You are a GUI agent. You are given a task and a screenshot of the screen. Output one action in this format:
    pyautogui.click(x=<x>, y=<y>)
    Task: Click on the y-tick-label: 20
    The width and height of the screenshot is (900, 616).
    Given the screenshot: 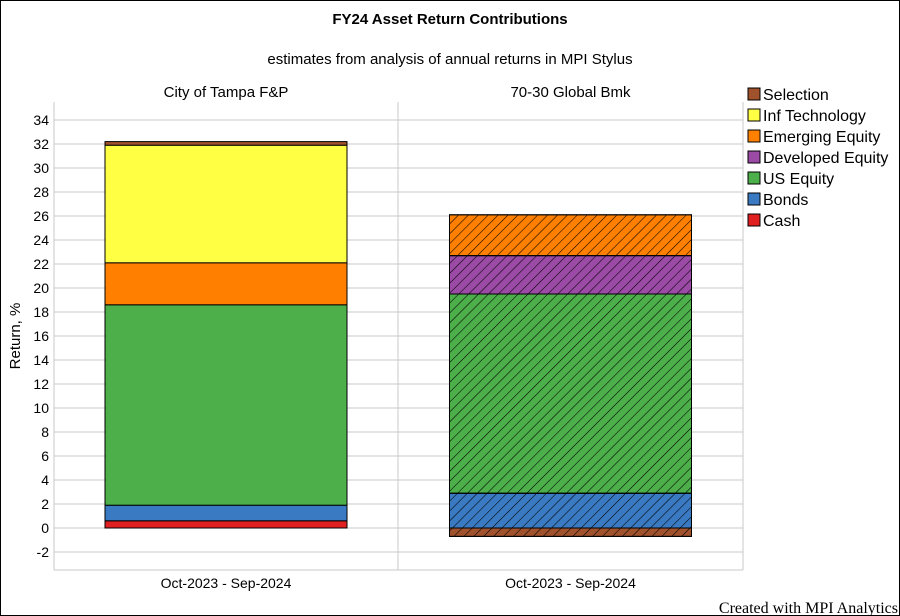 What is the action you would take?
    pyautogui.click(x=41, y=288)
    